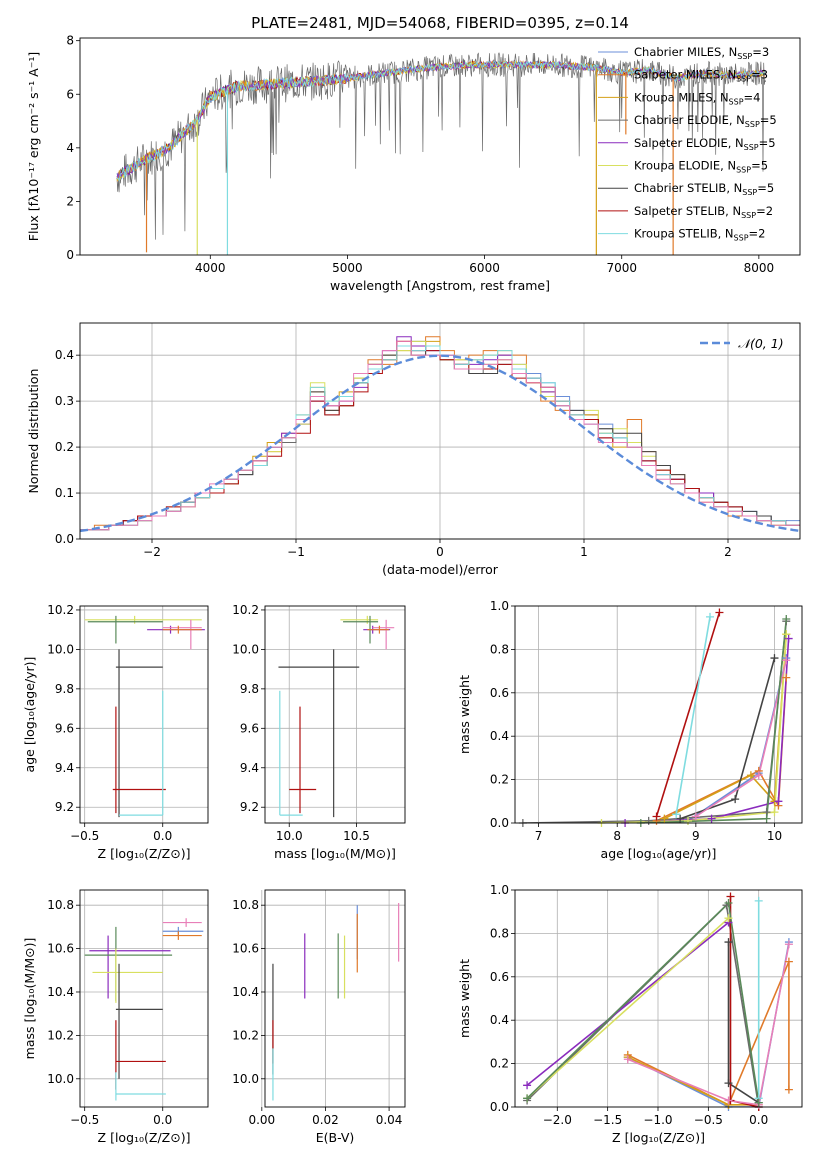  What do you see at coordinates (557, 1120) in the screenshot?
I see `x-tick-label: −2.0` at bounding box center [557, 1120].